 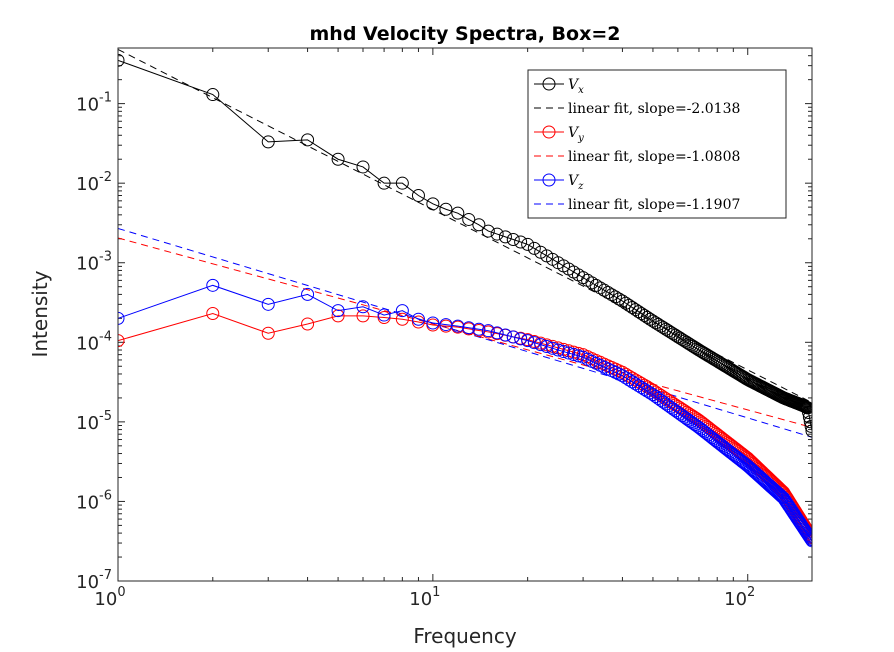 I want to click on legend-fit-label-z: linear fit, slope=-1.1907, so click(x=654, y=205).